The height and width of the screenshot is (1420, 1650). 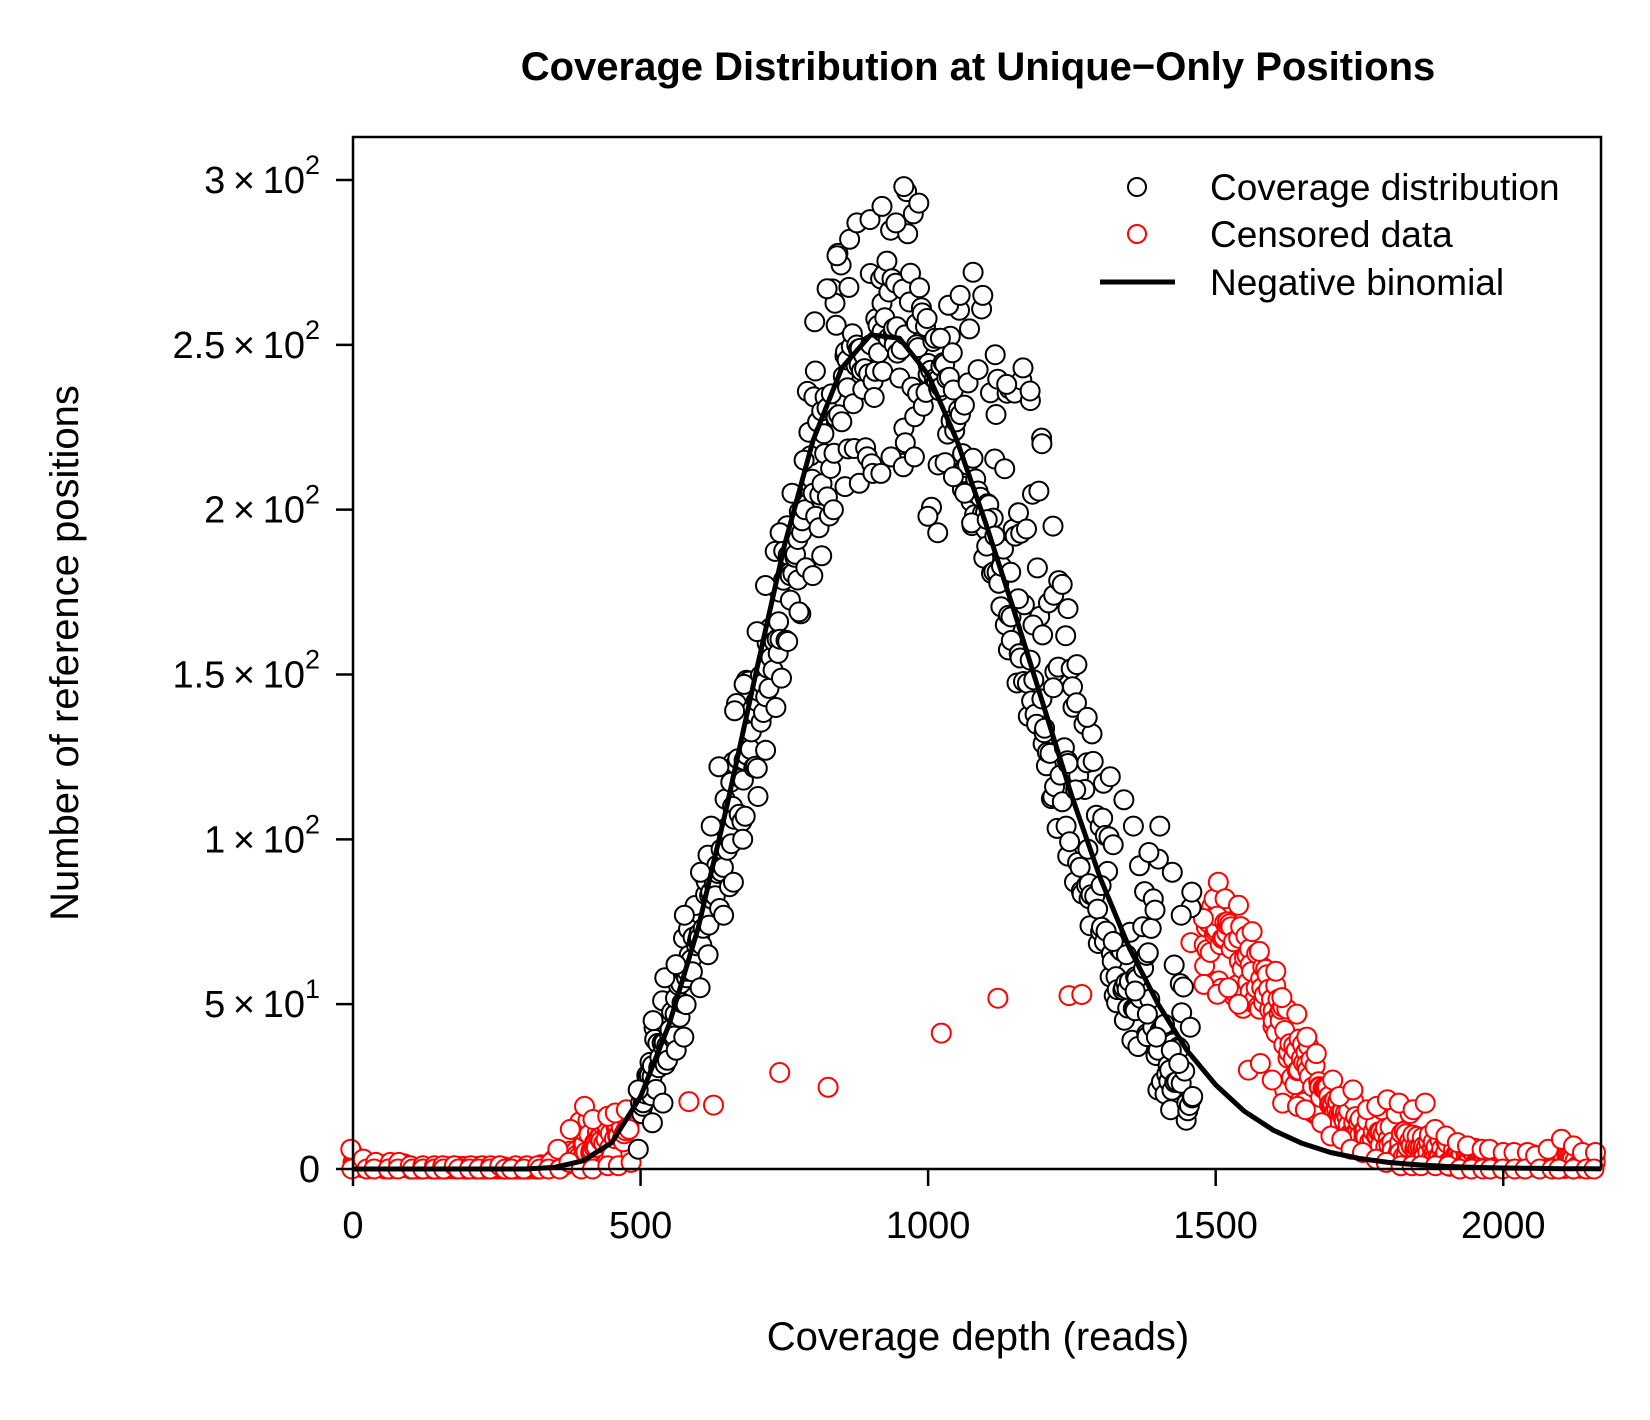 What do you see at coordinates (1302, 282) in the screenshot?
I see `legend-item: Negative binomial` at bounding box center [1302, 282].